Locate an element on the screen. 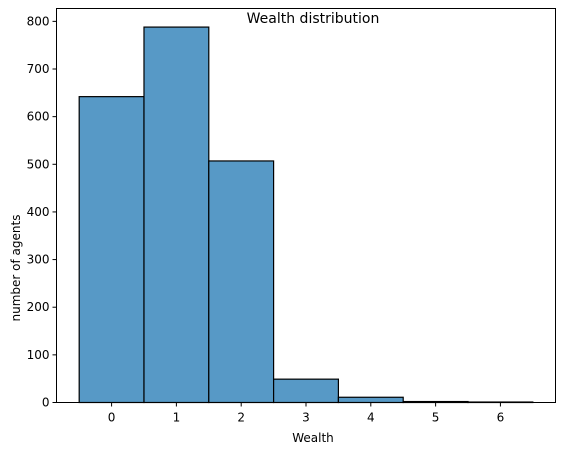  x-tick-label: 6 is located at coordinates (501, 418).